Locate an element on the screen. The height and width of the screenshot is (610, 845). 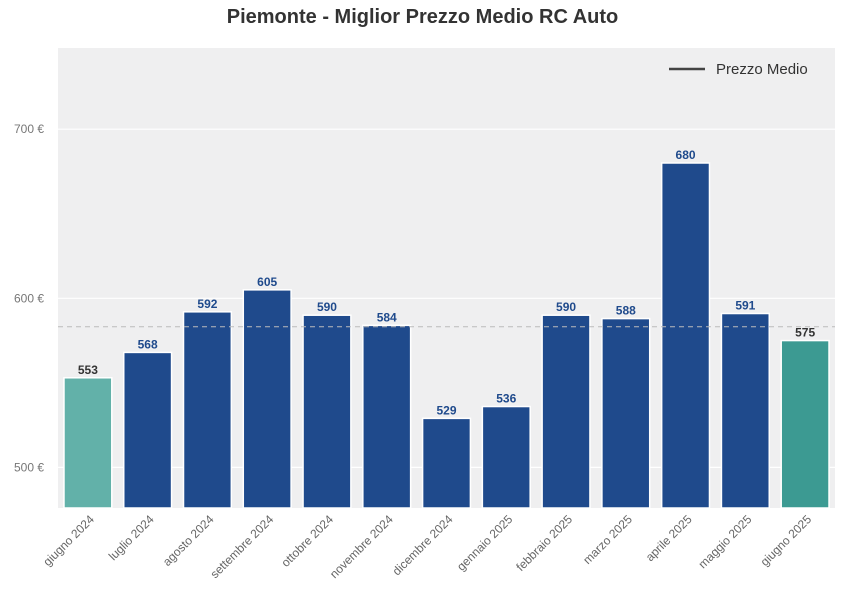
bar-value-label: 680 is located at coordinates (686, 155).